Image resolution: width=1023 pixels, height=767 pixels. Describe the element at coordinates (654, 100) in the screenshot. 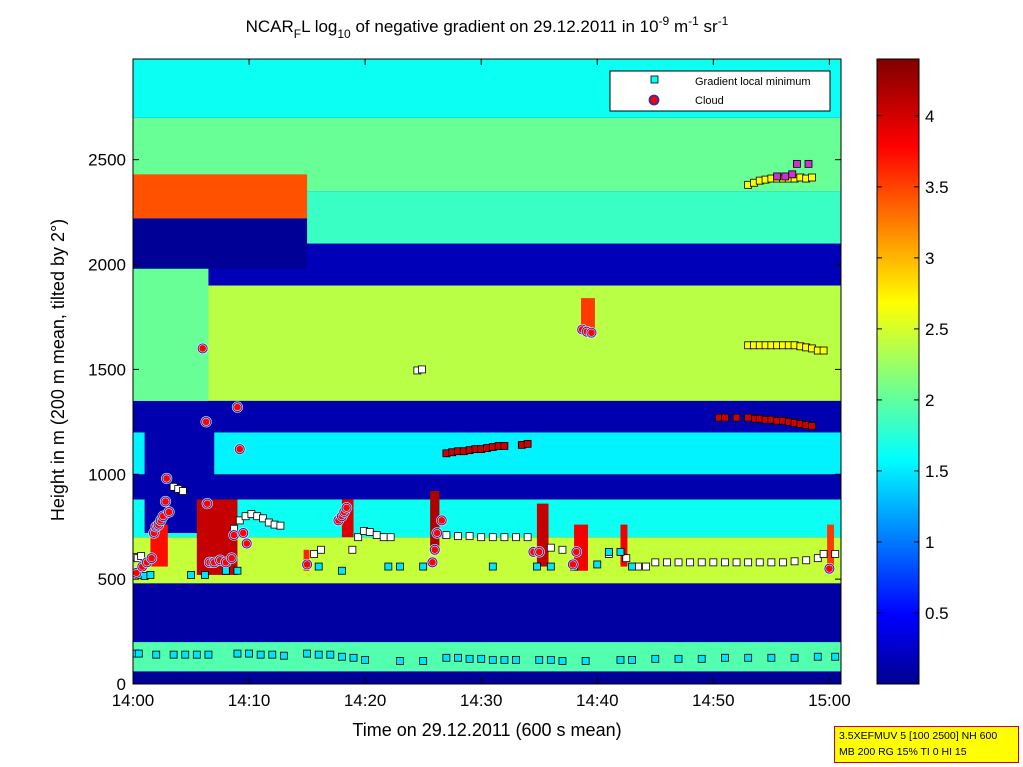

I see `legend-marker-cloud` at that location.